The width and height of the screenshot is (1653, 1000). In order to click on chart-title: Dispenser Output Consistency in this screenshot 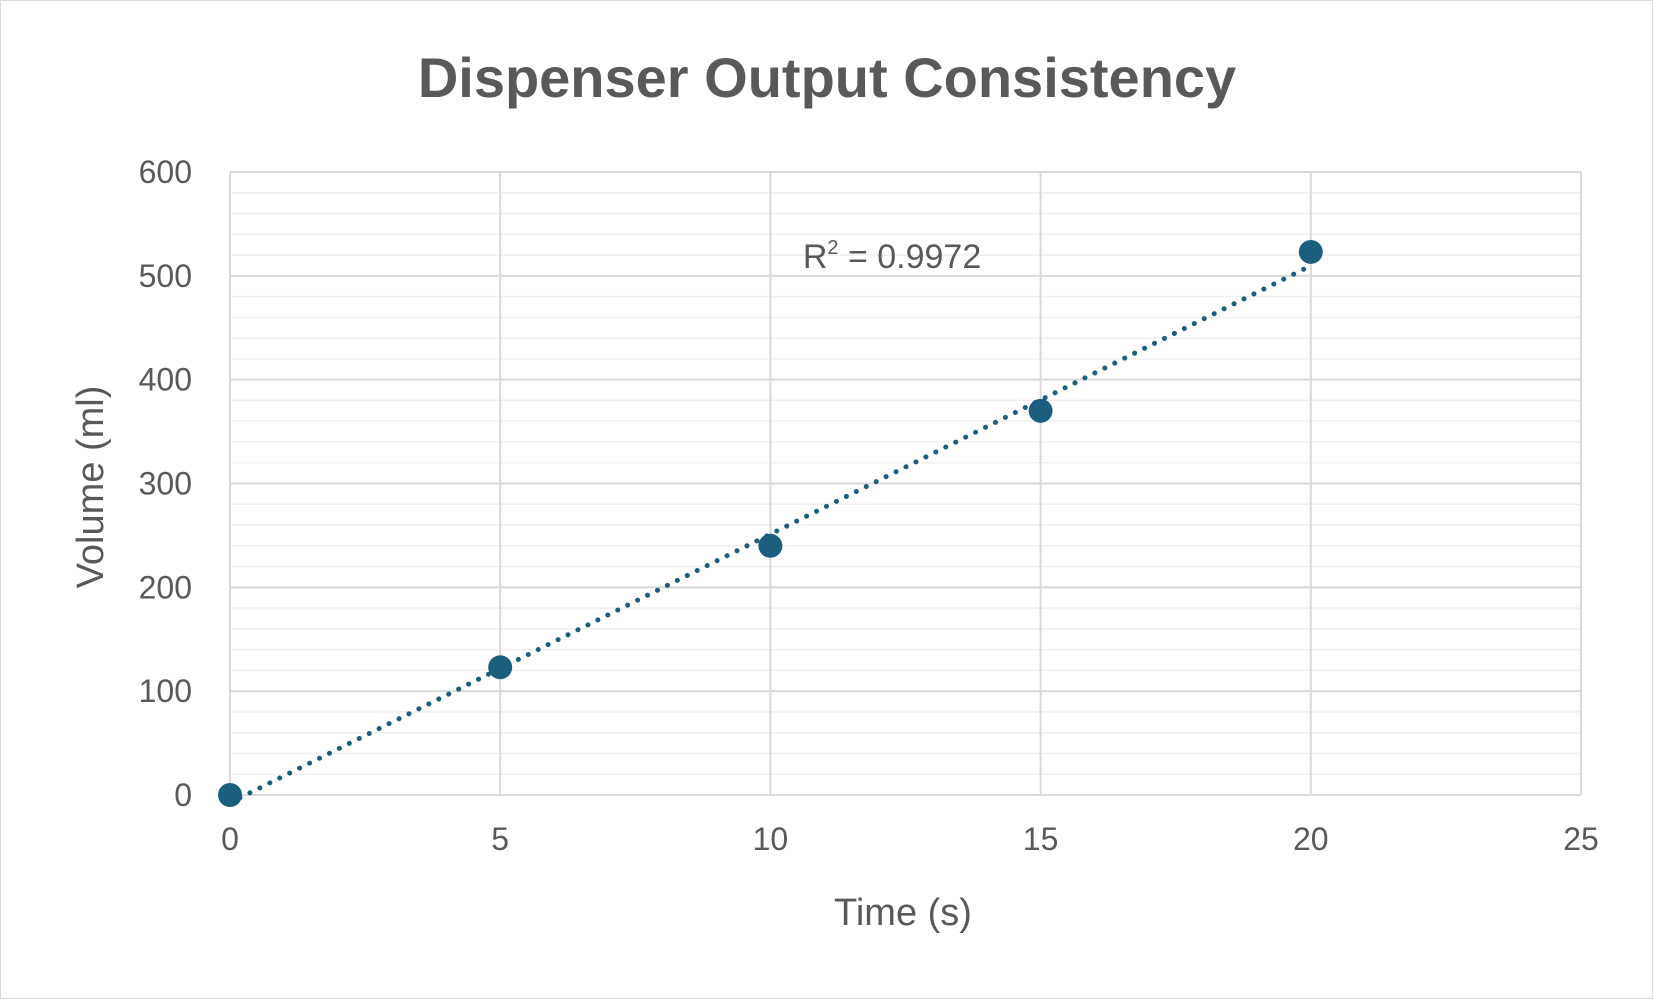, I will do `click(827, 77)`.